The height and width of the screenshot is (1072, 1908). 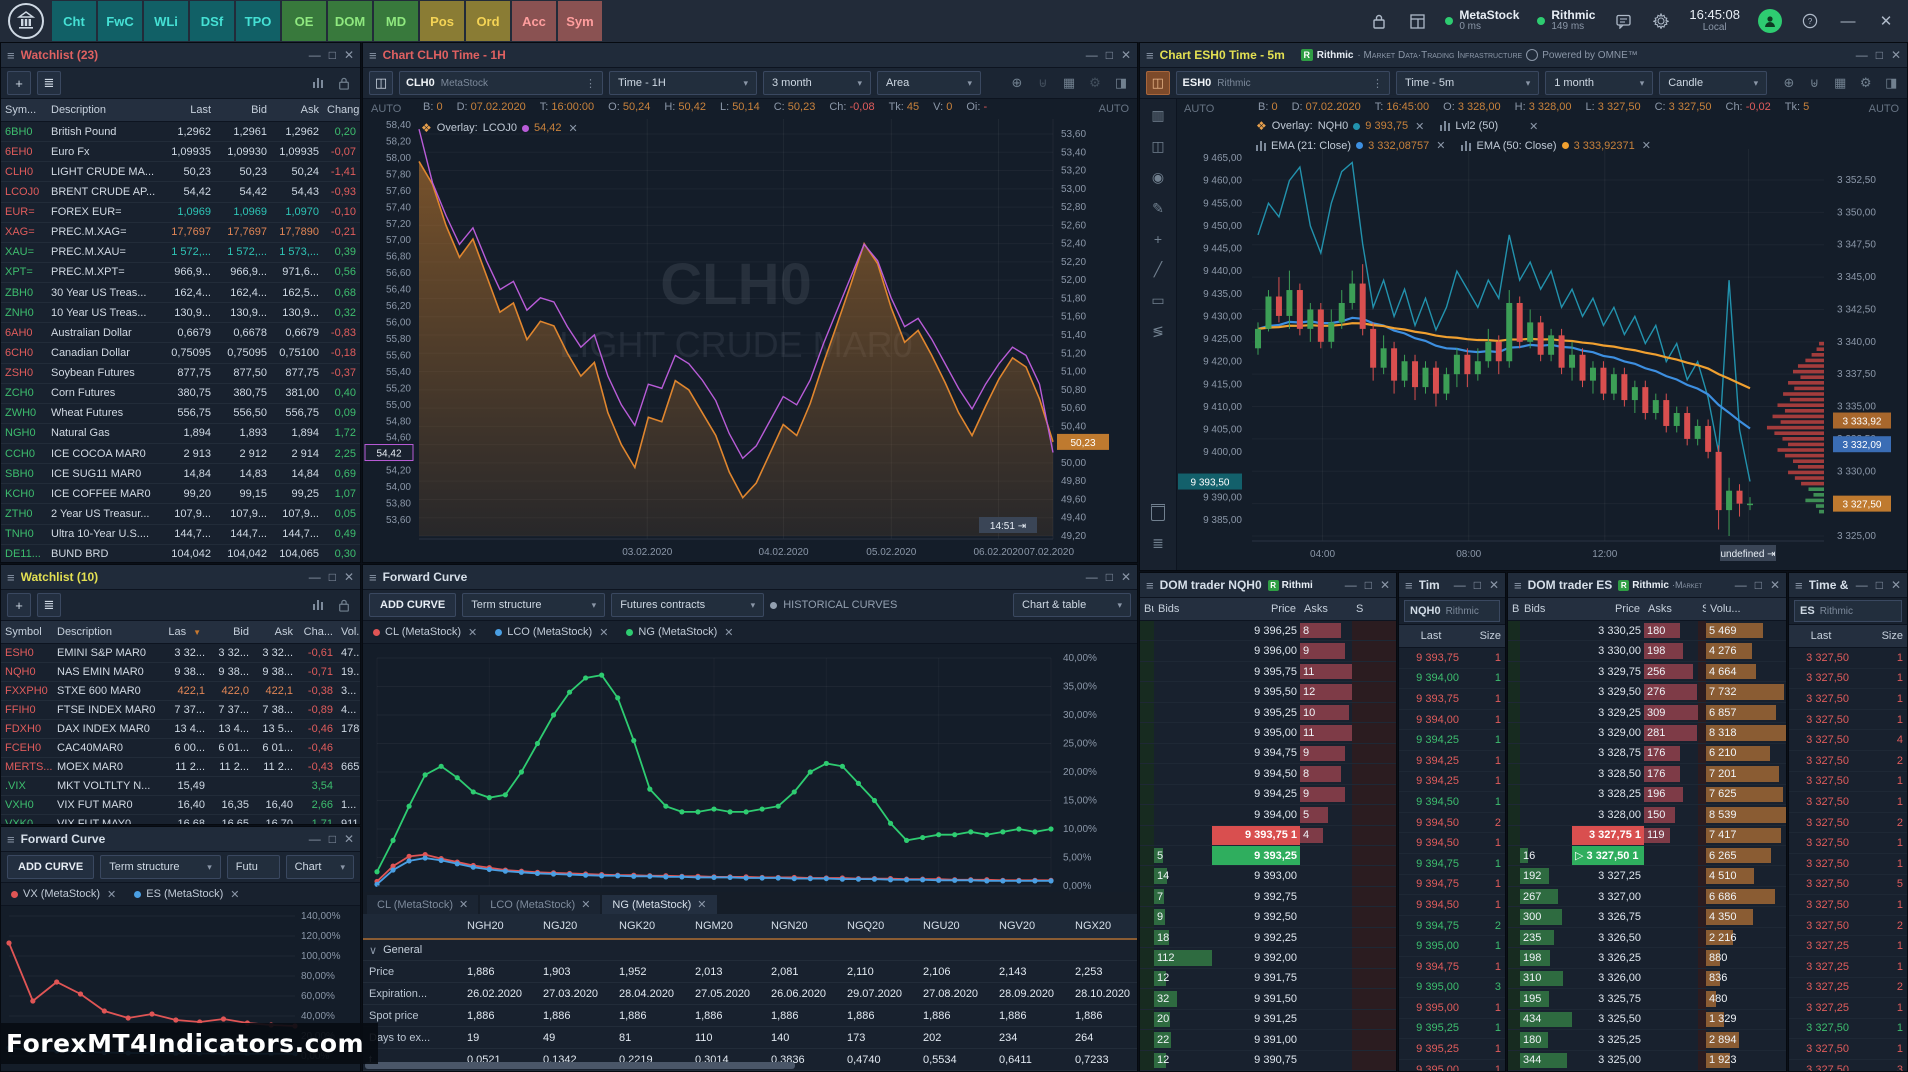 I want to click on table-row: SBH0 ICE SUG11 MAR0 14,84 14,83 14,84 0,69, so click(x=180, y=474).